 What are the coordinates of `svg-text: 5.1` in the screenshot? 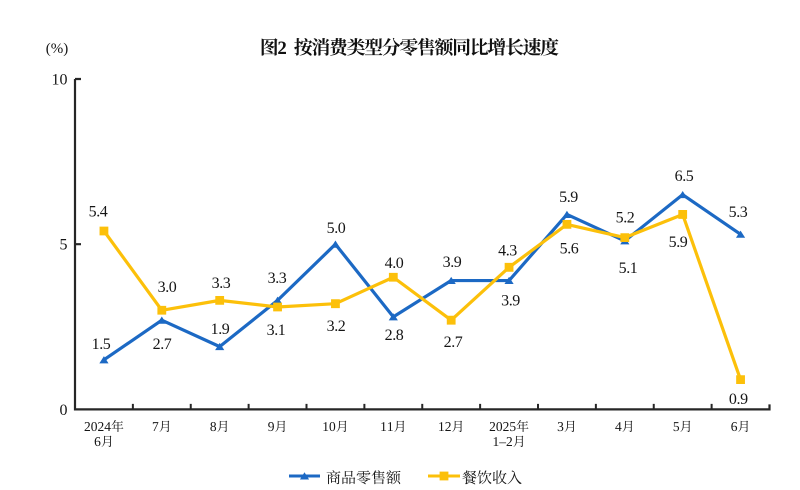 It's located at (628, 268).